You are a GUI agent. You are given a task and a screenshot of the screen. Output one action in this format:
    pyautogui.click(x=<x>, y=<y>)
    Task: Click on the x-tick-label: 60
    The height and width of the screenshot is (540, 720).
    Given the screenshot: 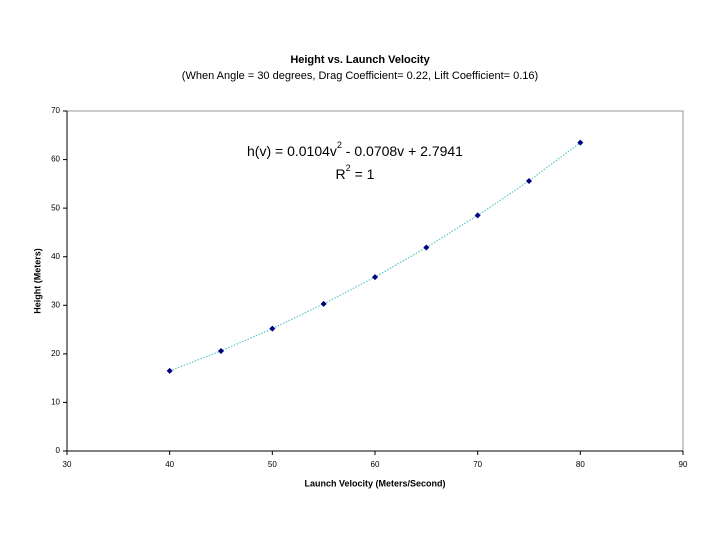 What is the action you would take?
    pyautogui.click(x=375, y=464)
    